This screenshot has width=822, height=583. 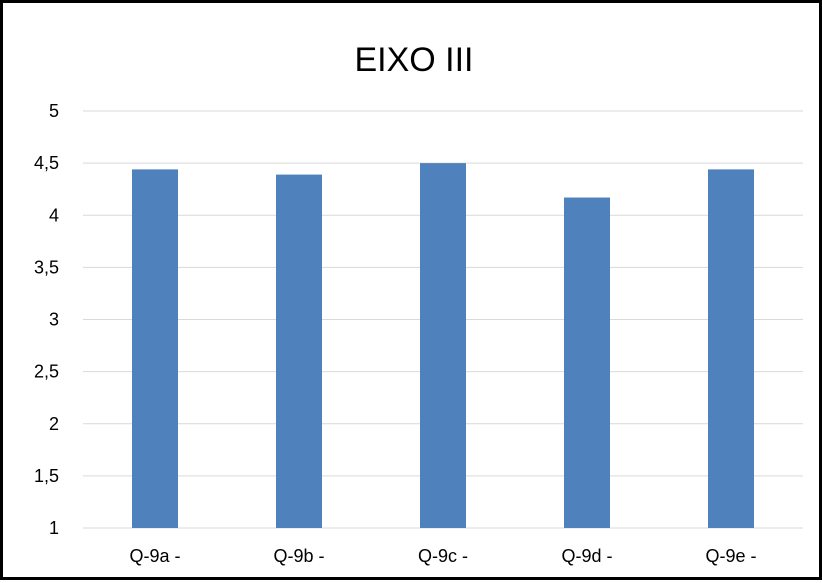 I want to click on y-tick-labels: 1 1,5 2 2,5 3 3,5 4 4,5 5, so click(x=46, y=319).